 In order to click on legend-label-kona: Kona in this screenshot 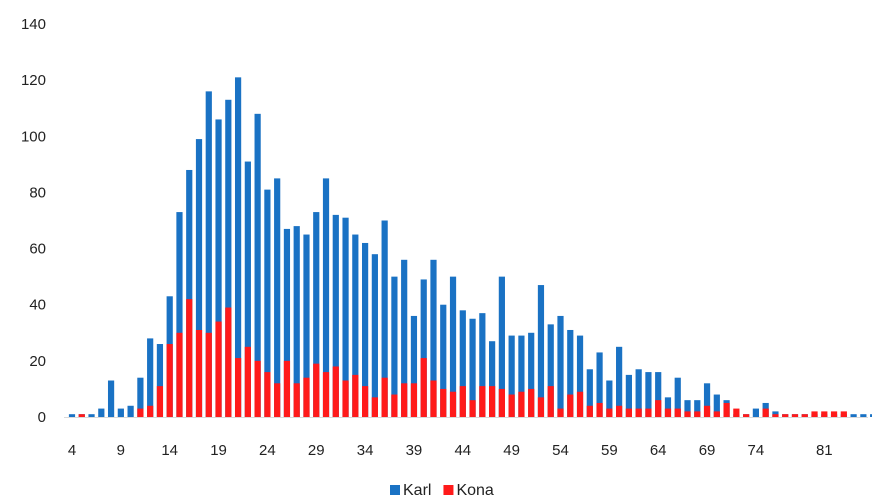, I will do `click(474, 490)`.